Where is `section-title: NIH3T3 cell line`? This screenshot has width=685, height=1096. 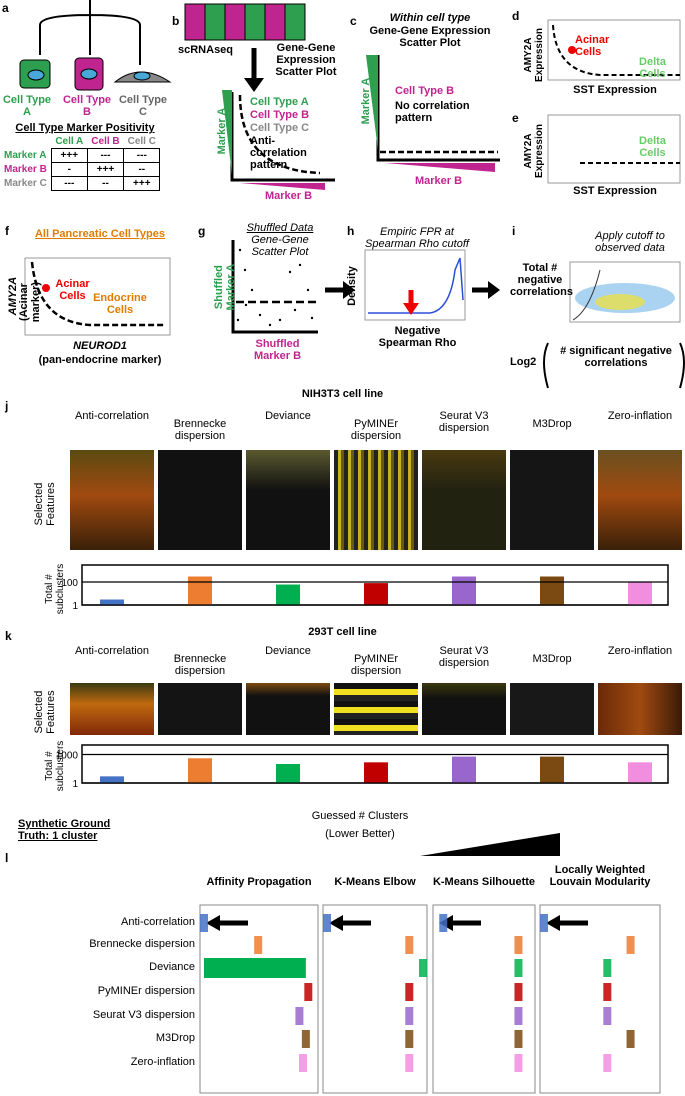
section-title: NIH3T3 cell line is located at coordinates (342, 394).